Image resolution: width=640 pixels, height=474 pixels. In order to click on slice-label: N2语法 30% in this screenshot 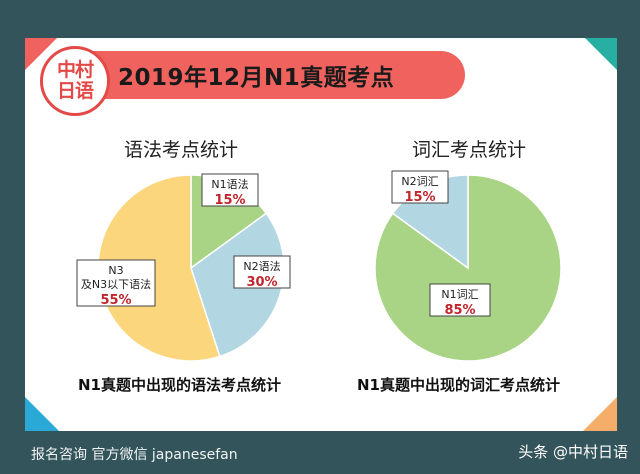, I will do `click(262, 272)`.